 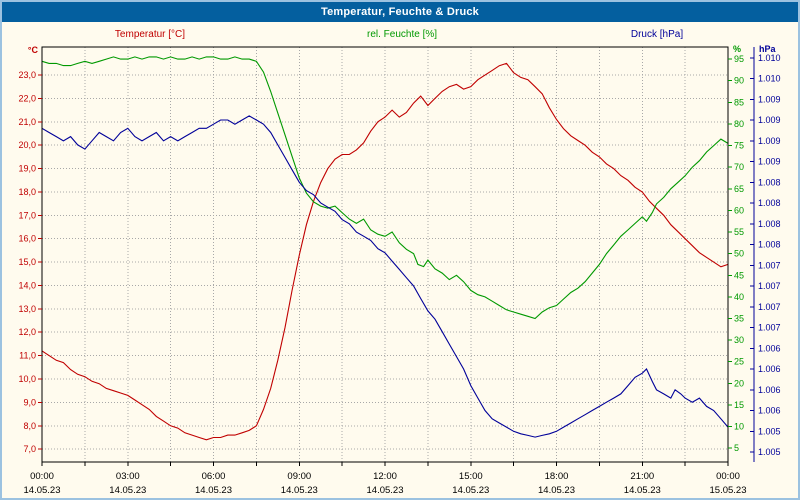 What do you see at coordinates (739, 405) in the screenshot?
I see `humidity-tick-label: 15` at bounding box center [739, 405].